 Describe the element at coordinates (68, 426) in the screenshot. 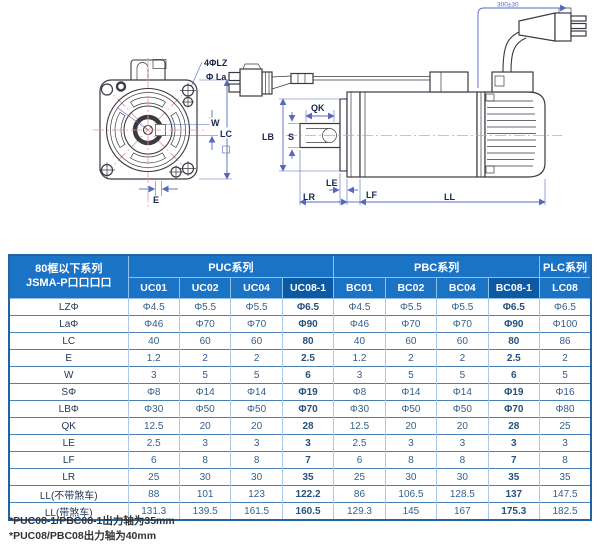

I see `row-label: QK` at that location.